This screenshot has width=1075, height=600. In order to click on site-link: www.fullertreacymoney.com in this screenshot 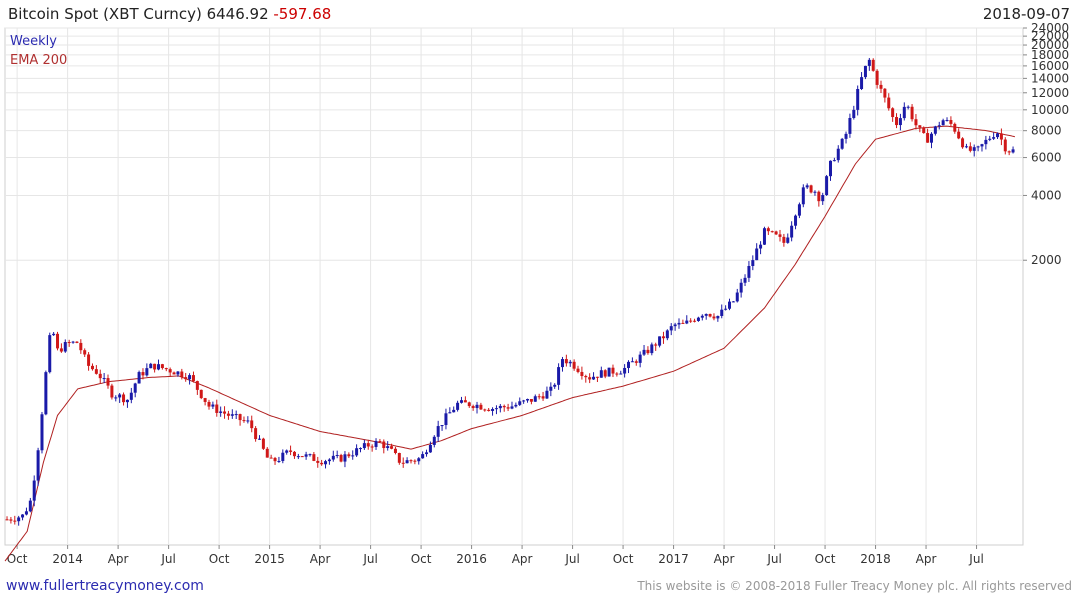, I will do `click(105, 586)`.